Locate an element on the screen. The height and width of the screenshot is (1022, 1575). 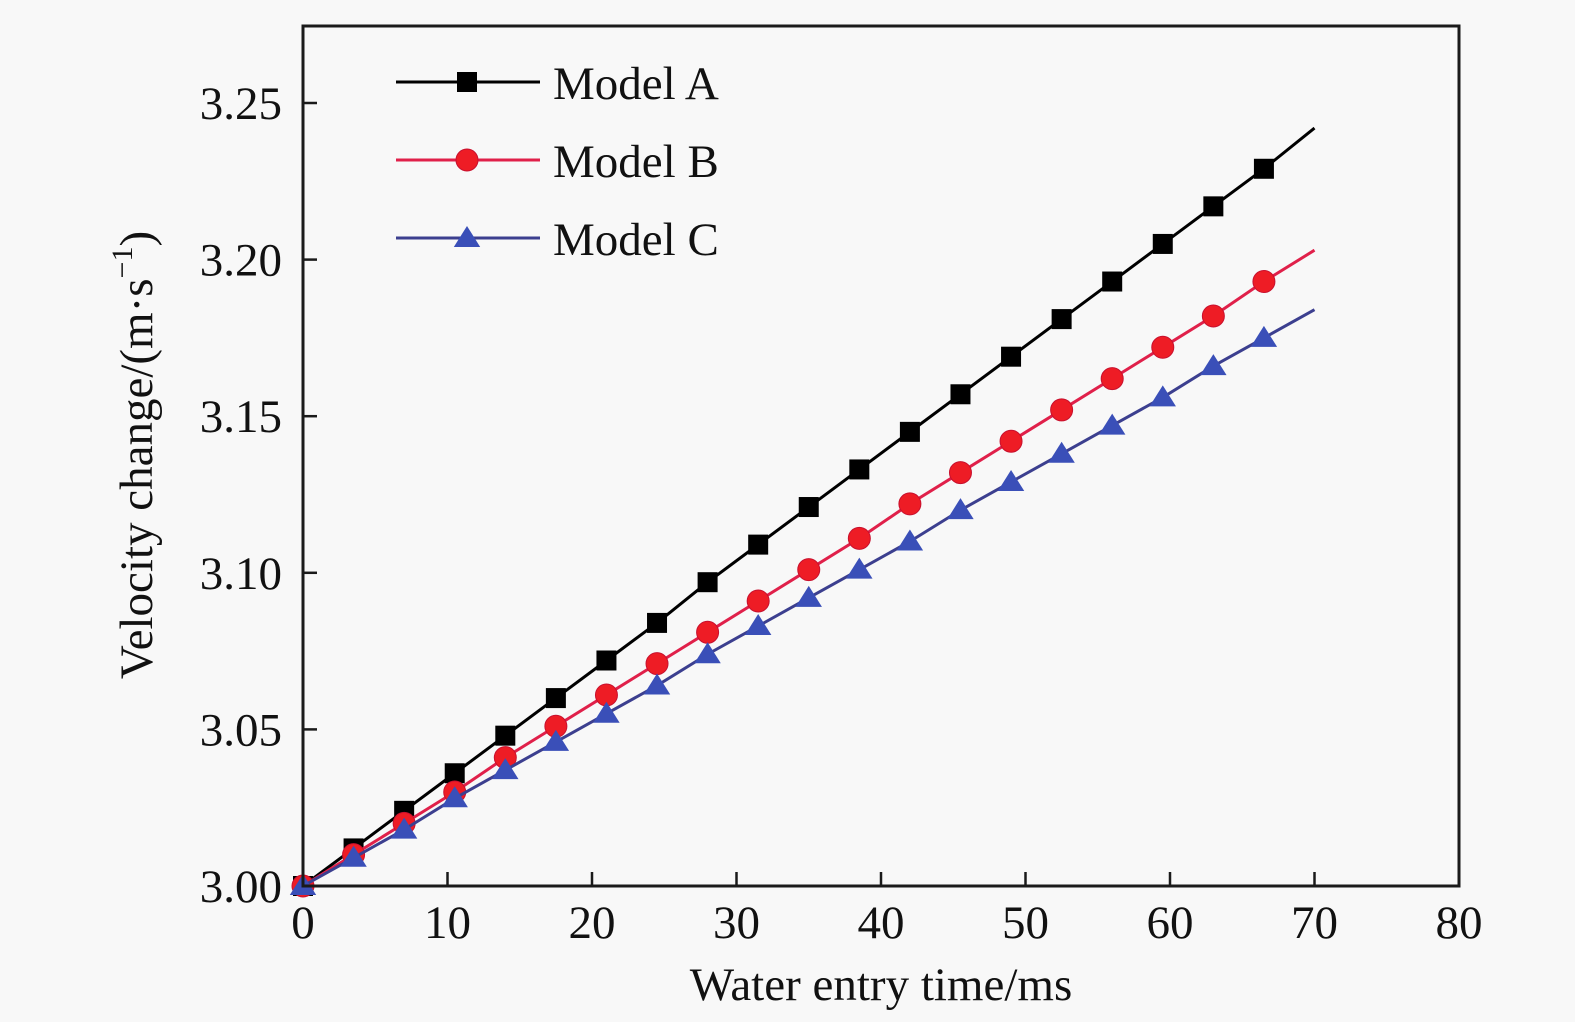
legend-item: Model A is located at coordinates (557, 84).